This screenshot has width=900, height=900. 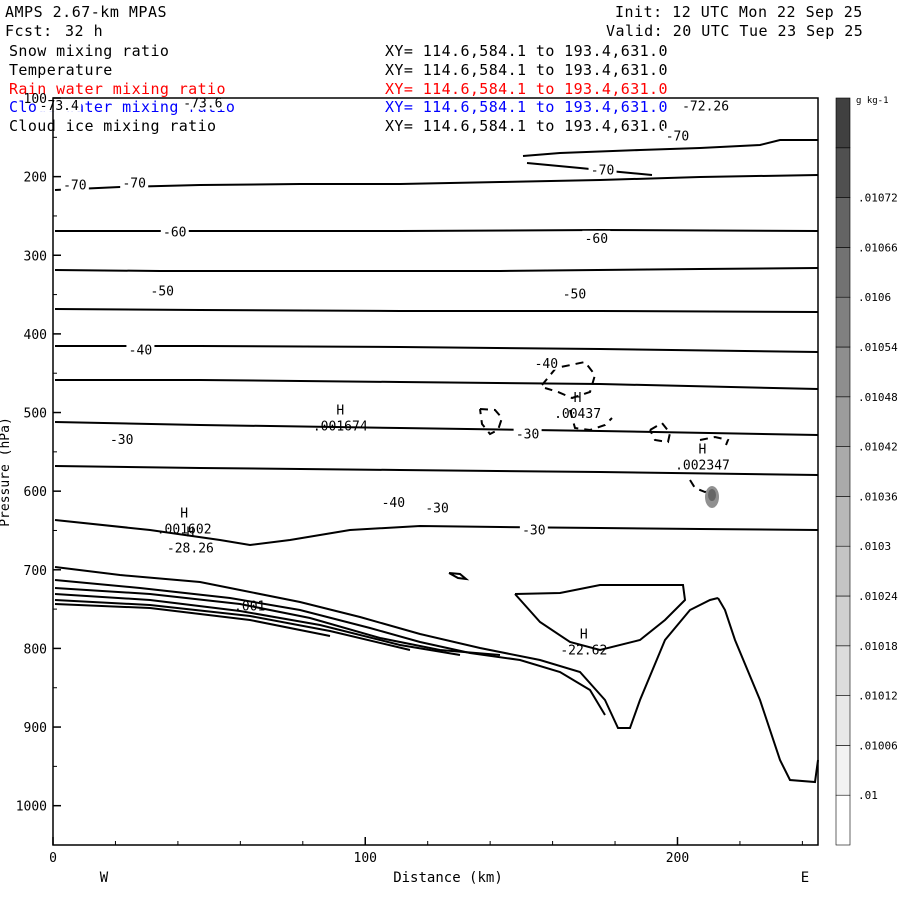 I want to click on y-axis: 100 200 300 400 500 600 700 800 900 1000, so click(x=38, y=469).